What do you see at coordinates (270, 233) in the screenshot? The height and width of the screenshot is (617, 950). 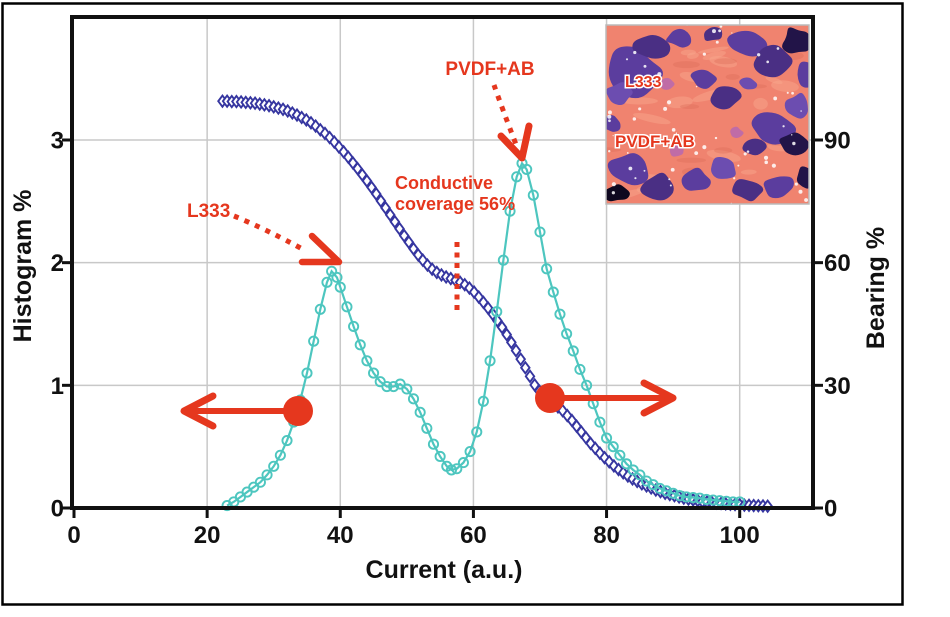 I see `l333-dotted-arrow` at bounding box center [270, 233].